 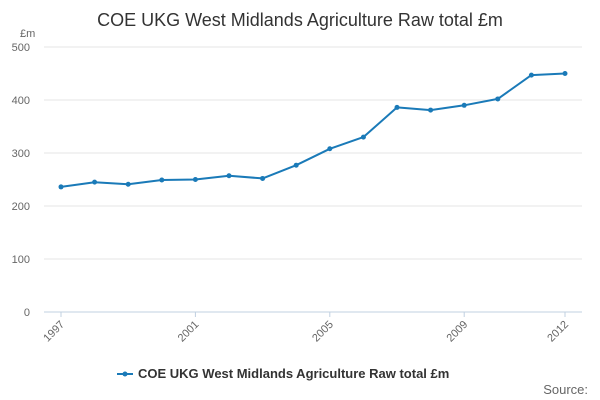 What do you see at coordinates (21, 101) in the screenshot?
I see `y-tick-label-400: 400` at bounding box center [21, 101].